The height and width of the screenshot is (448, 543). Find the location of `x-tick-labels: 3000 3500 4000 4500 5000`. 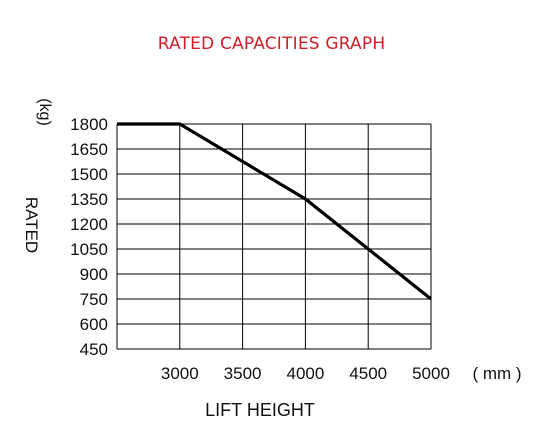

x-tick-labels: 3000 3500 4000 4500 5000 is located at coordinates (305, 373).